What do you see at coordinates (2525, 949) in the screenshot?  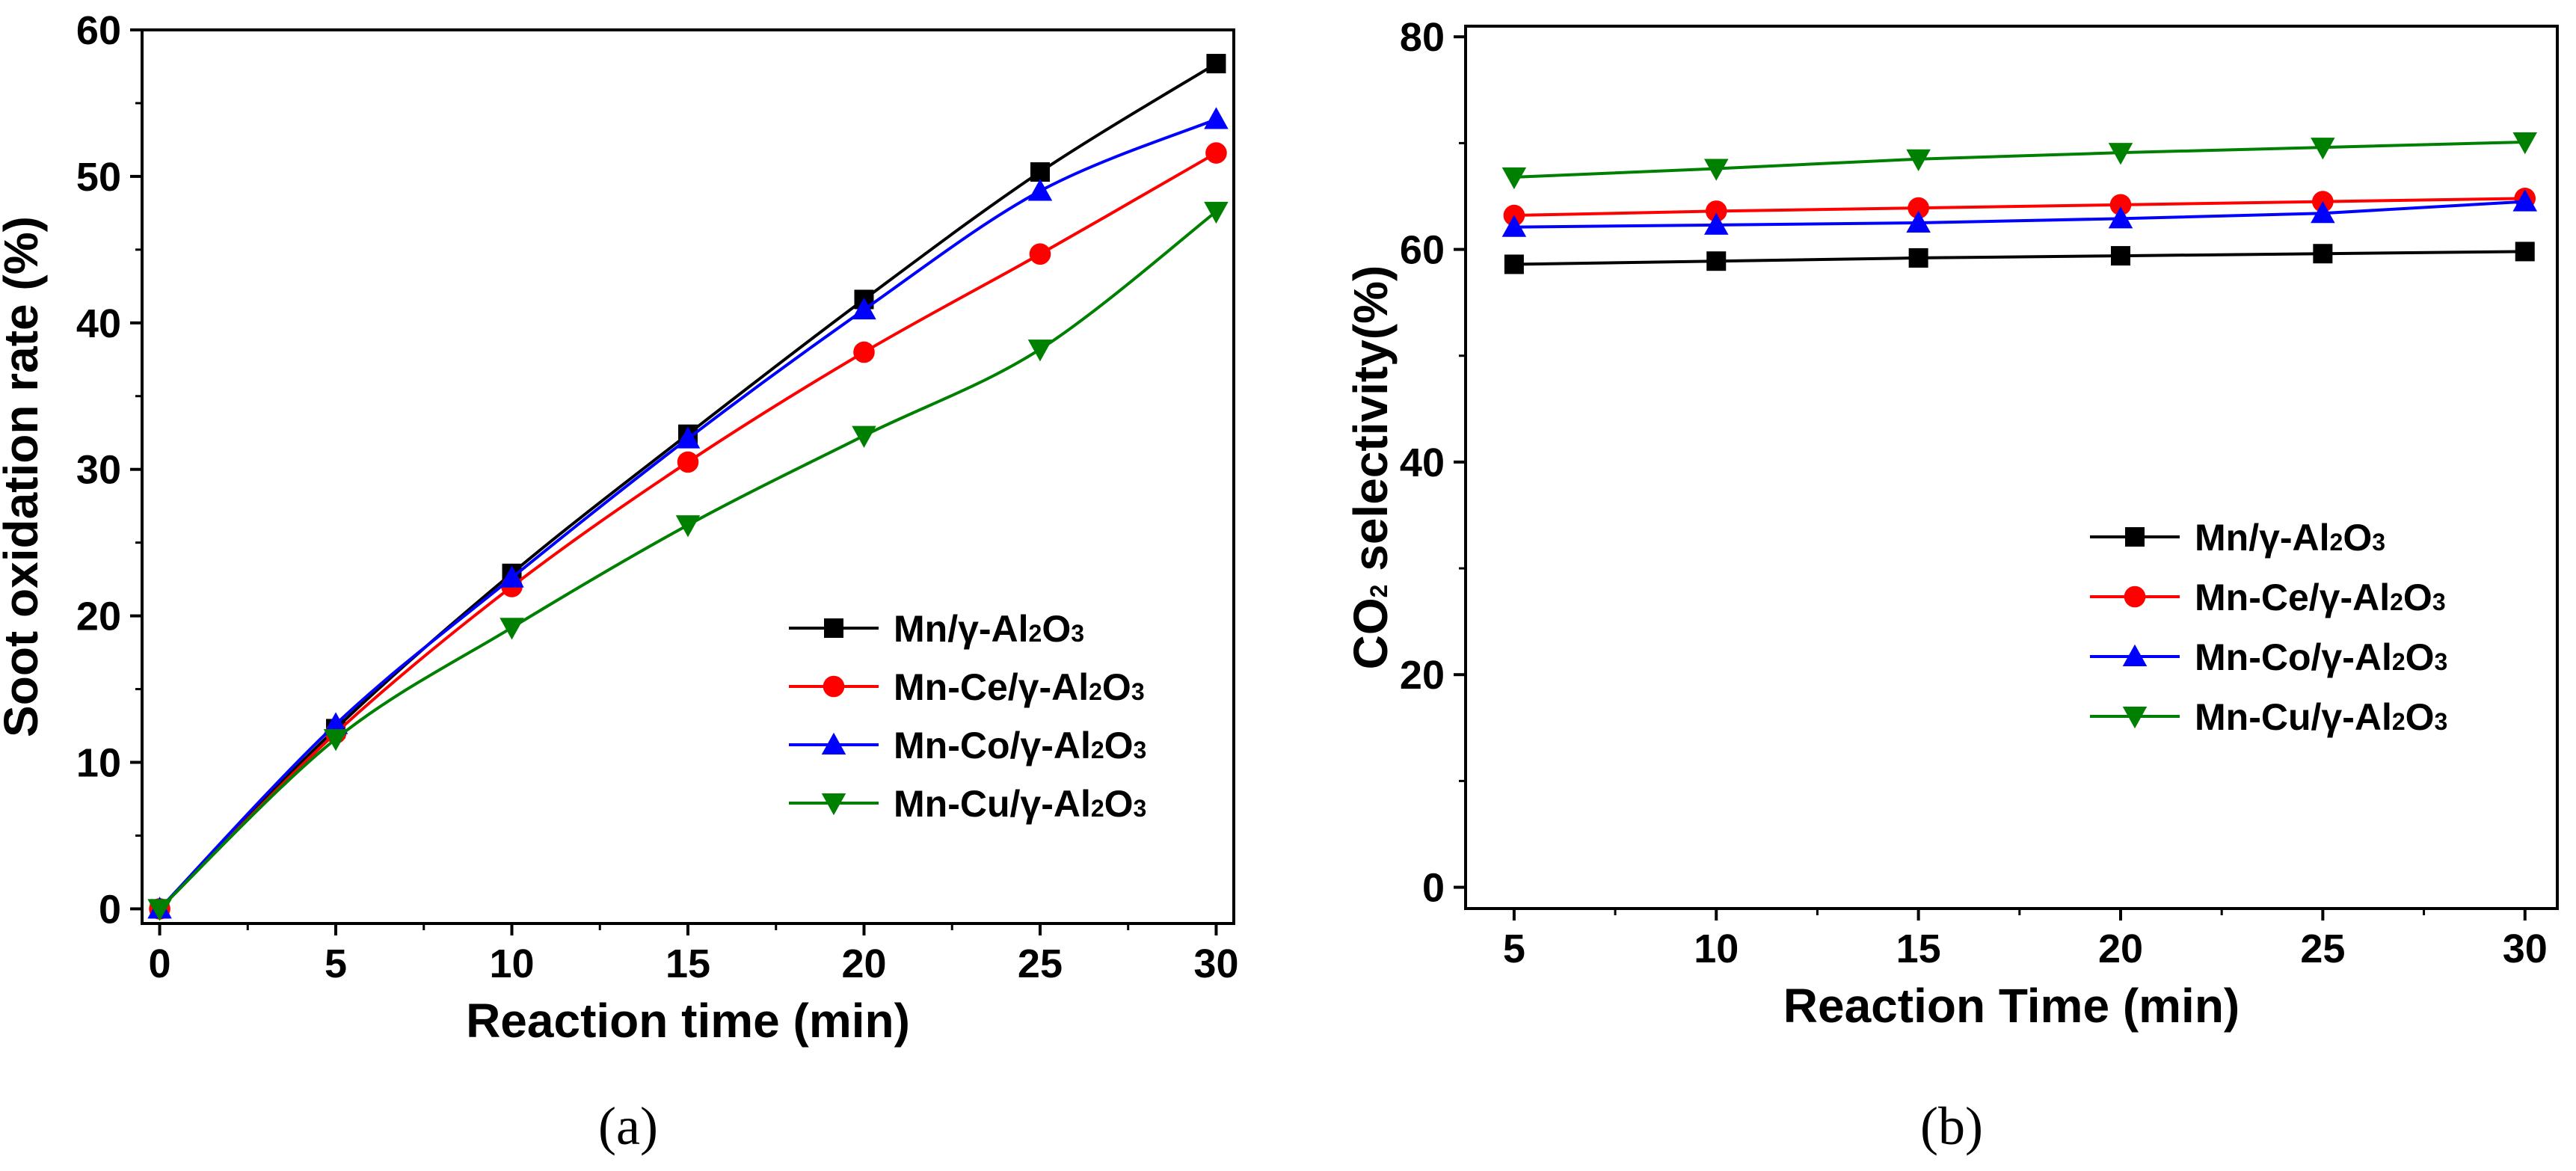 I see `x-tick-label: 30` at bounding box center [2525, 949].